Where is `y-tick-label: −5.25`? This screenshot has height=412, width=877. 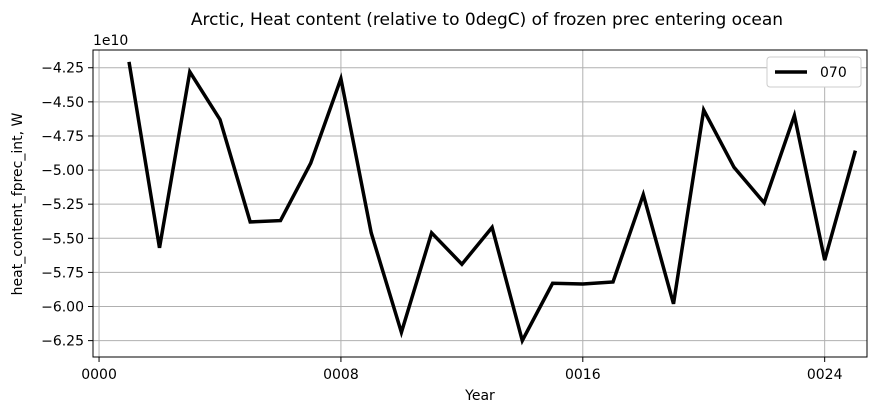
y-tick-label: −5.25 is located at coordinates (62, 205).